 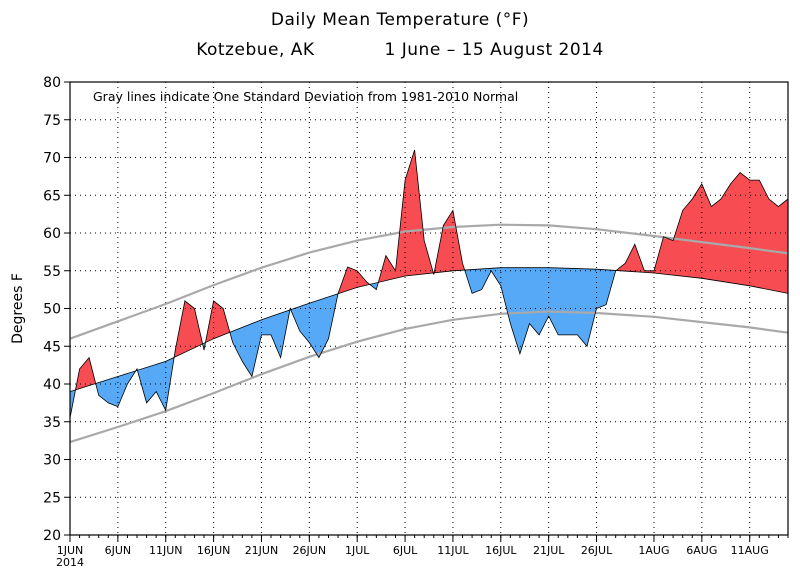 I want to click on location-label: Kotzebue, AK, so click(x=255, y=50).